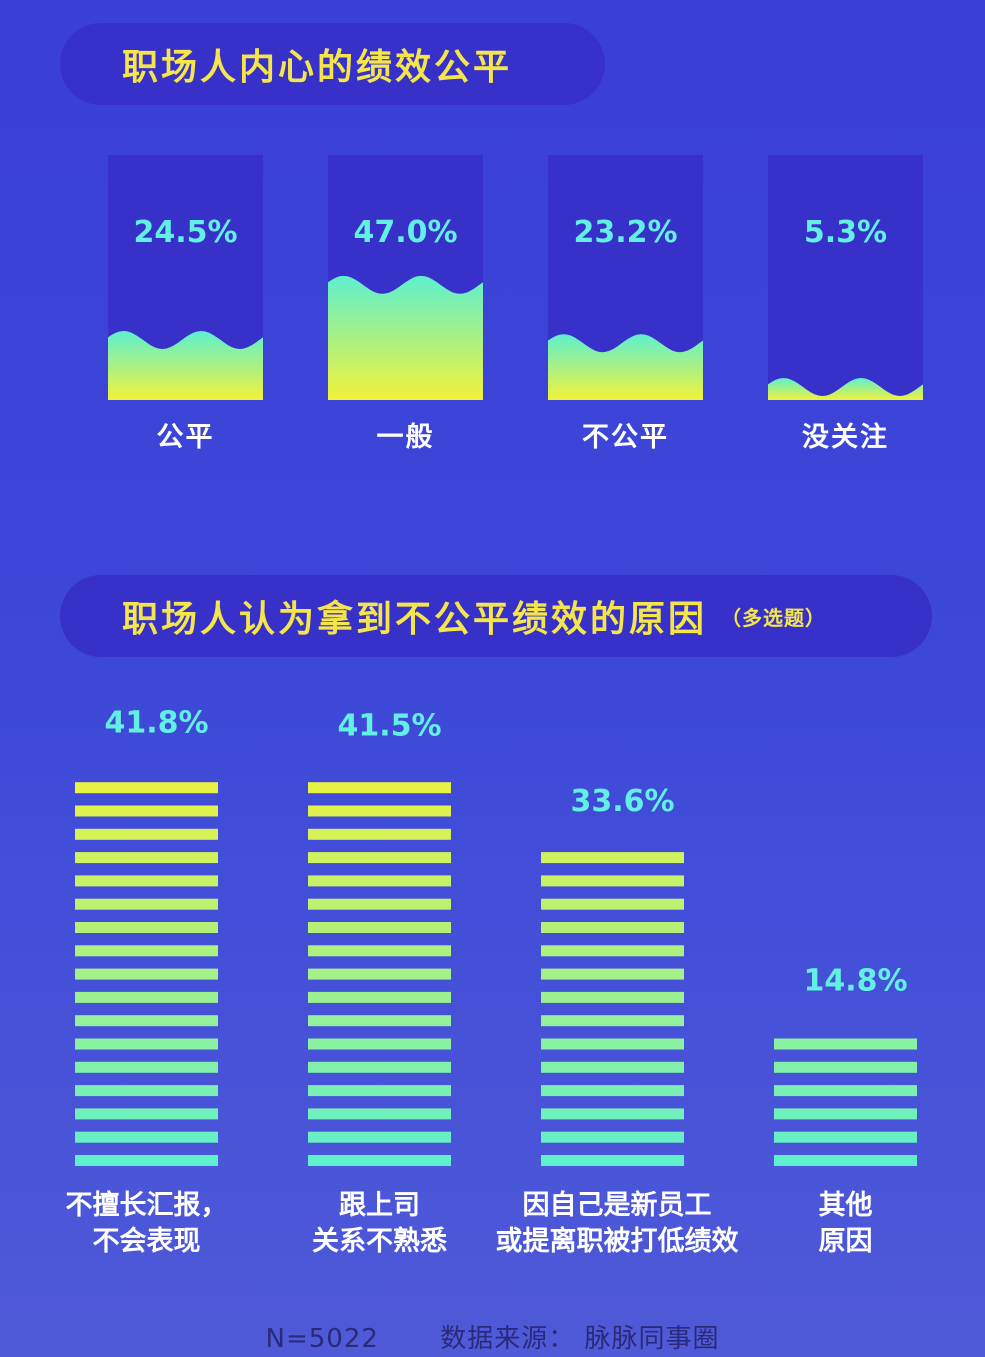 The width and height of the screenshot is (985, 1357). What do you see at coordinates (774, 617) in the screenshot?
I see `section2-subtitle: （多选题）` at bounding box center [774, 617].